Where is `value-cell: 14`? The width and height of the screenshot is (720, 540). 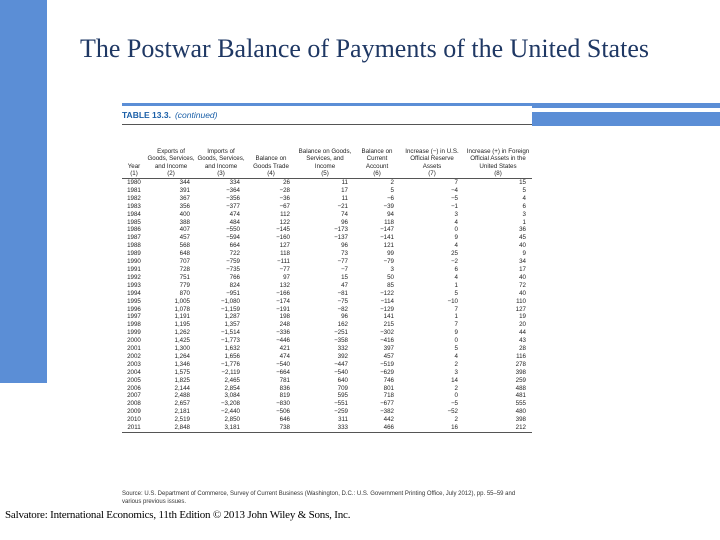 value-cell: 14 is located at coordinates (454, 380).